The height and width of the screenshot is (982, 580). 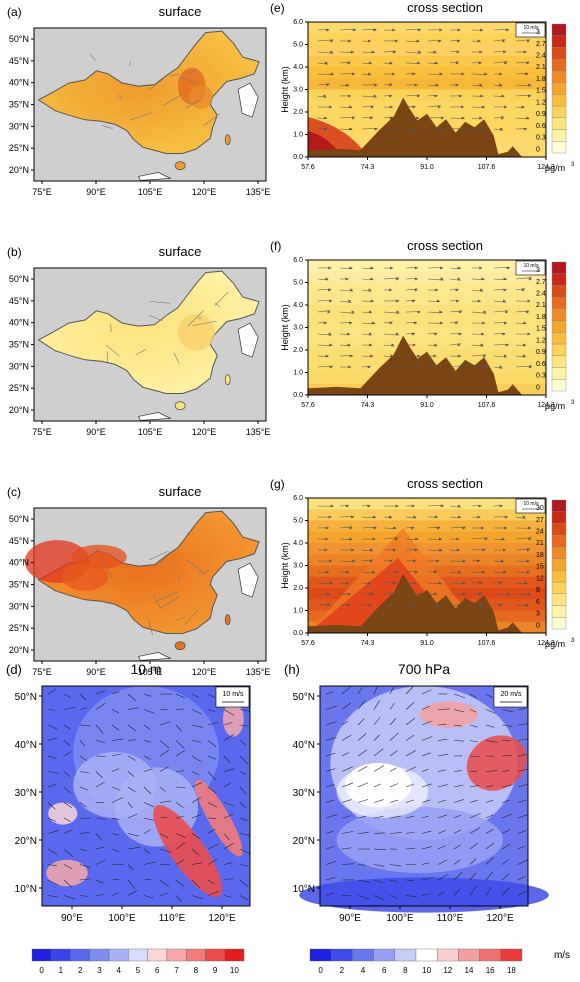 I want to click on colorbar-tick-label: 8, so click(x=196, y=970).